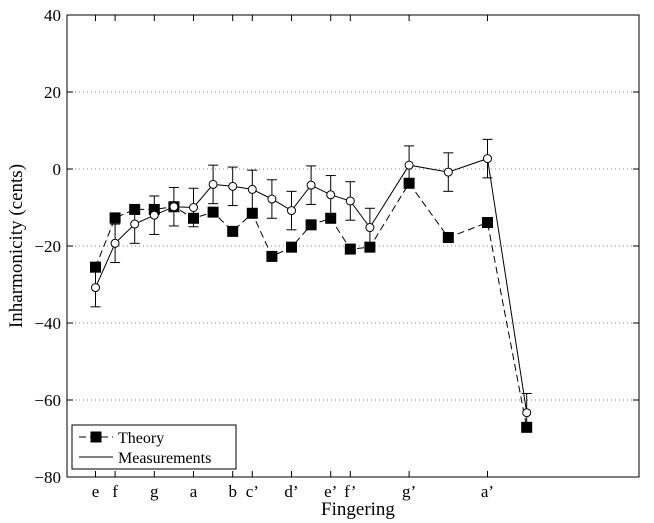  What do you see at coordinates (358, 509) in the screenshot?
I see `x-axis-title: Fingering` at bounding box center [358, 509].